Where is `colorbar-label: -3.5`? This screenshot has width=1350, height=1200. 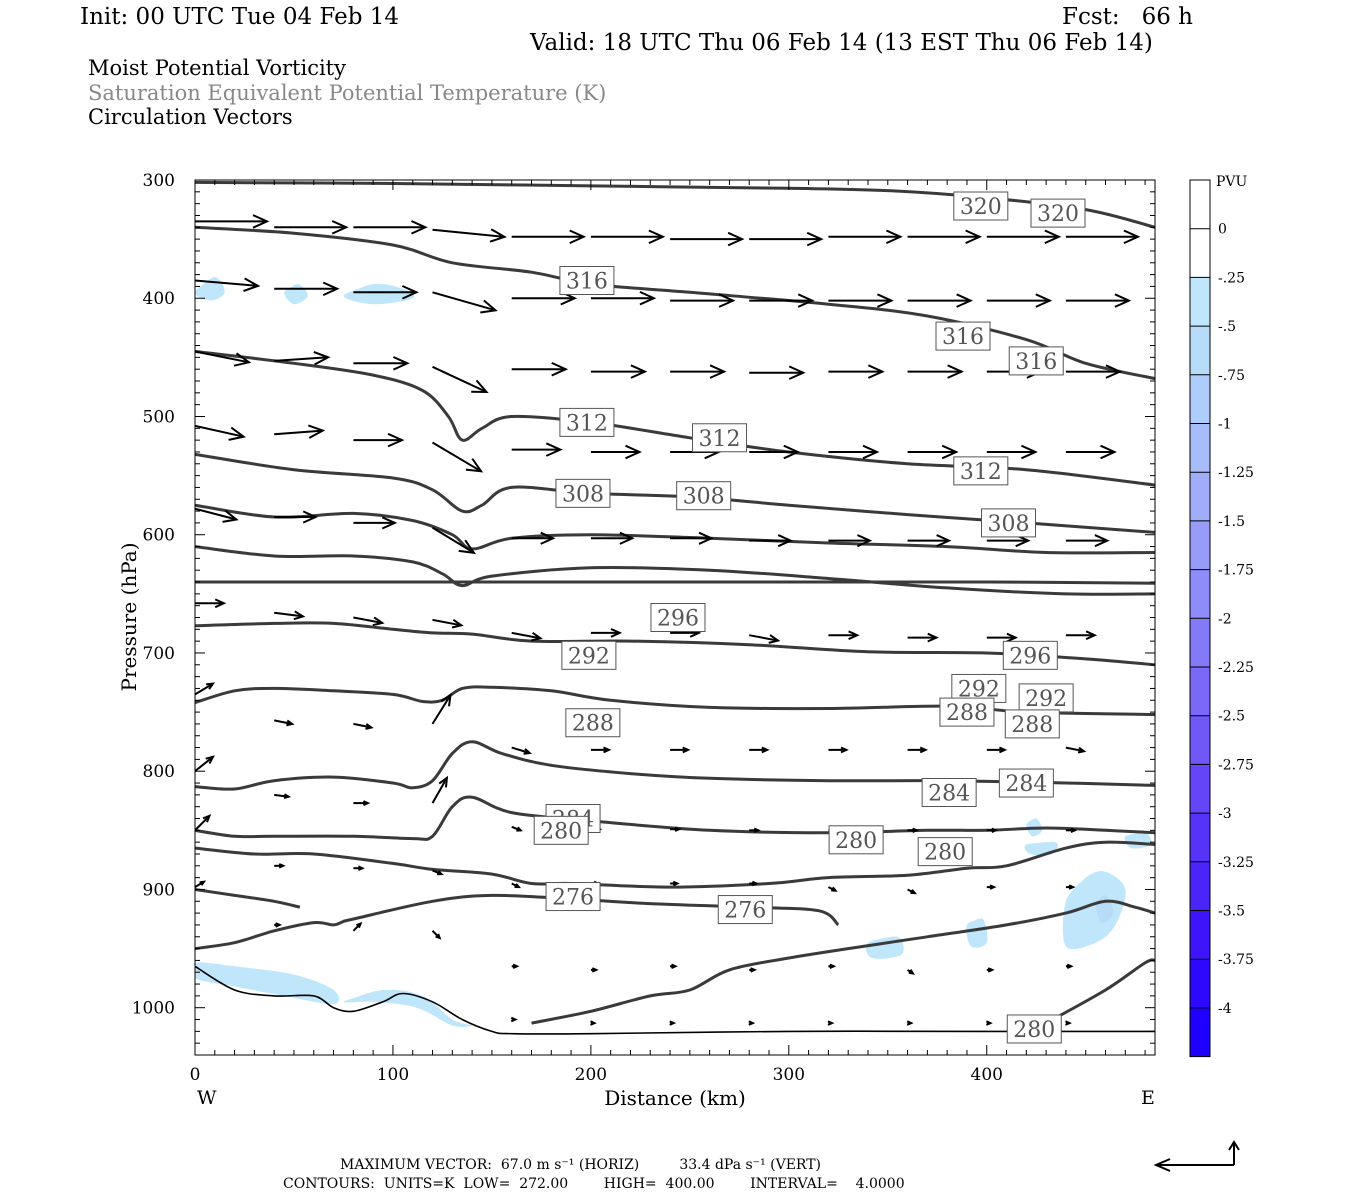
colorbar-label: -3.5 is located at coordinates (1231, 912).